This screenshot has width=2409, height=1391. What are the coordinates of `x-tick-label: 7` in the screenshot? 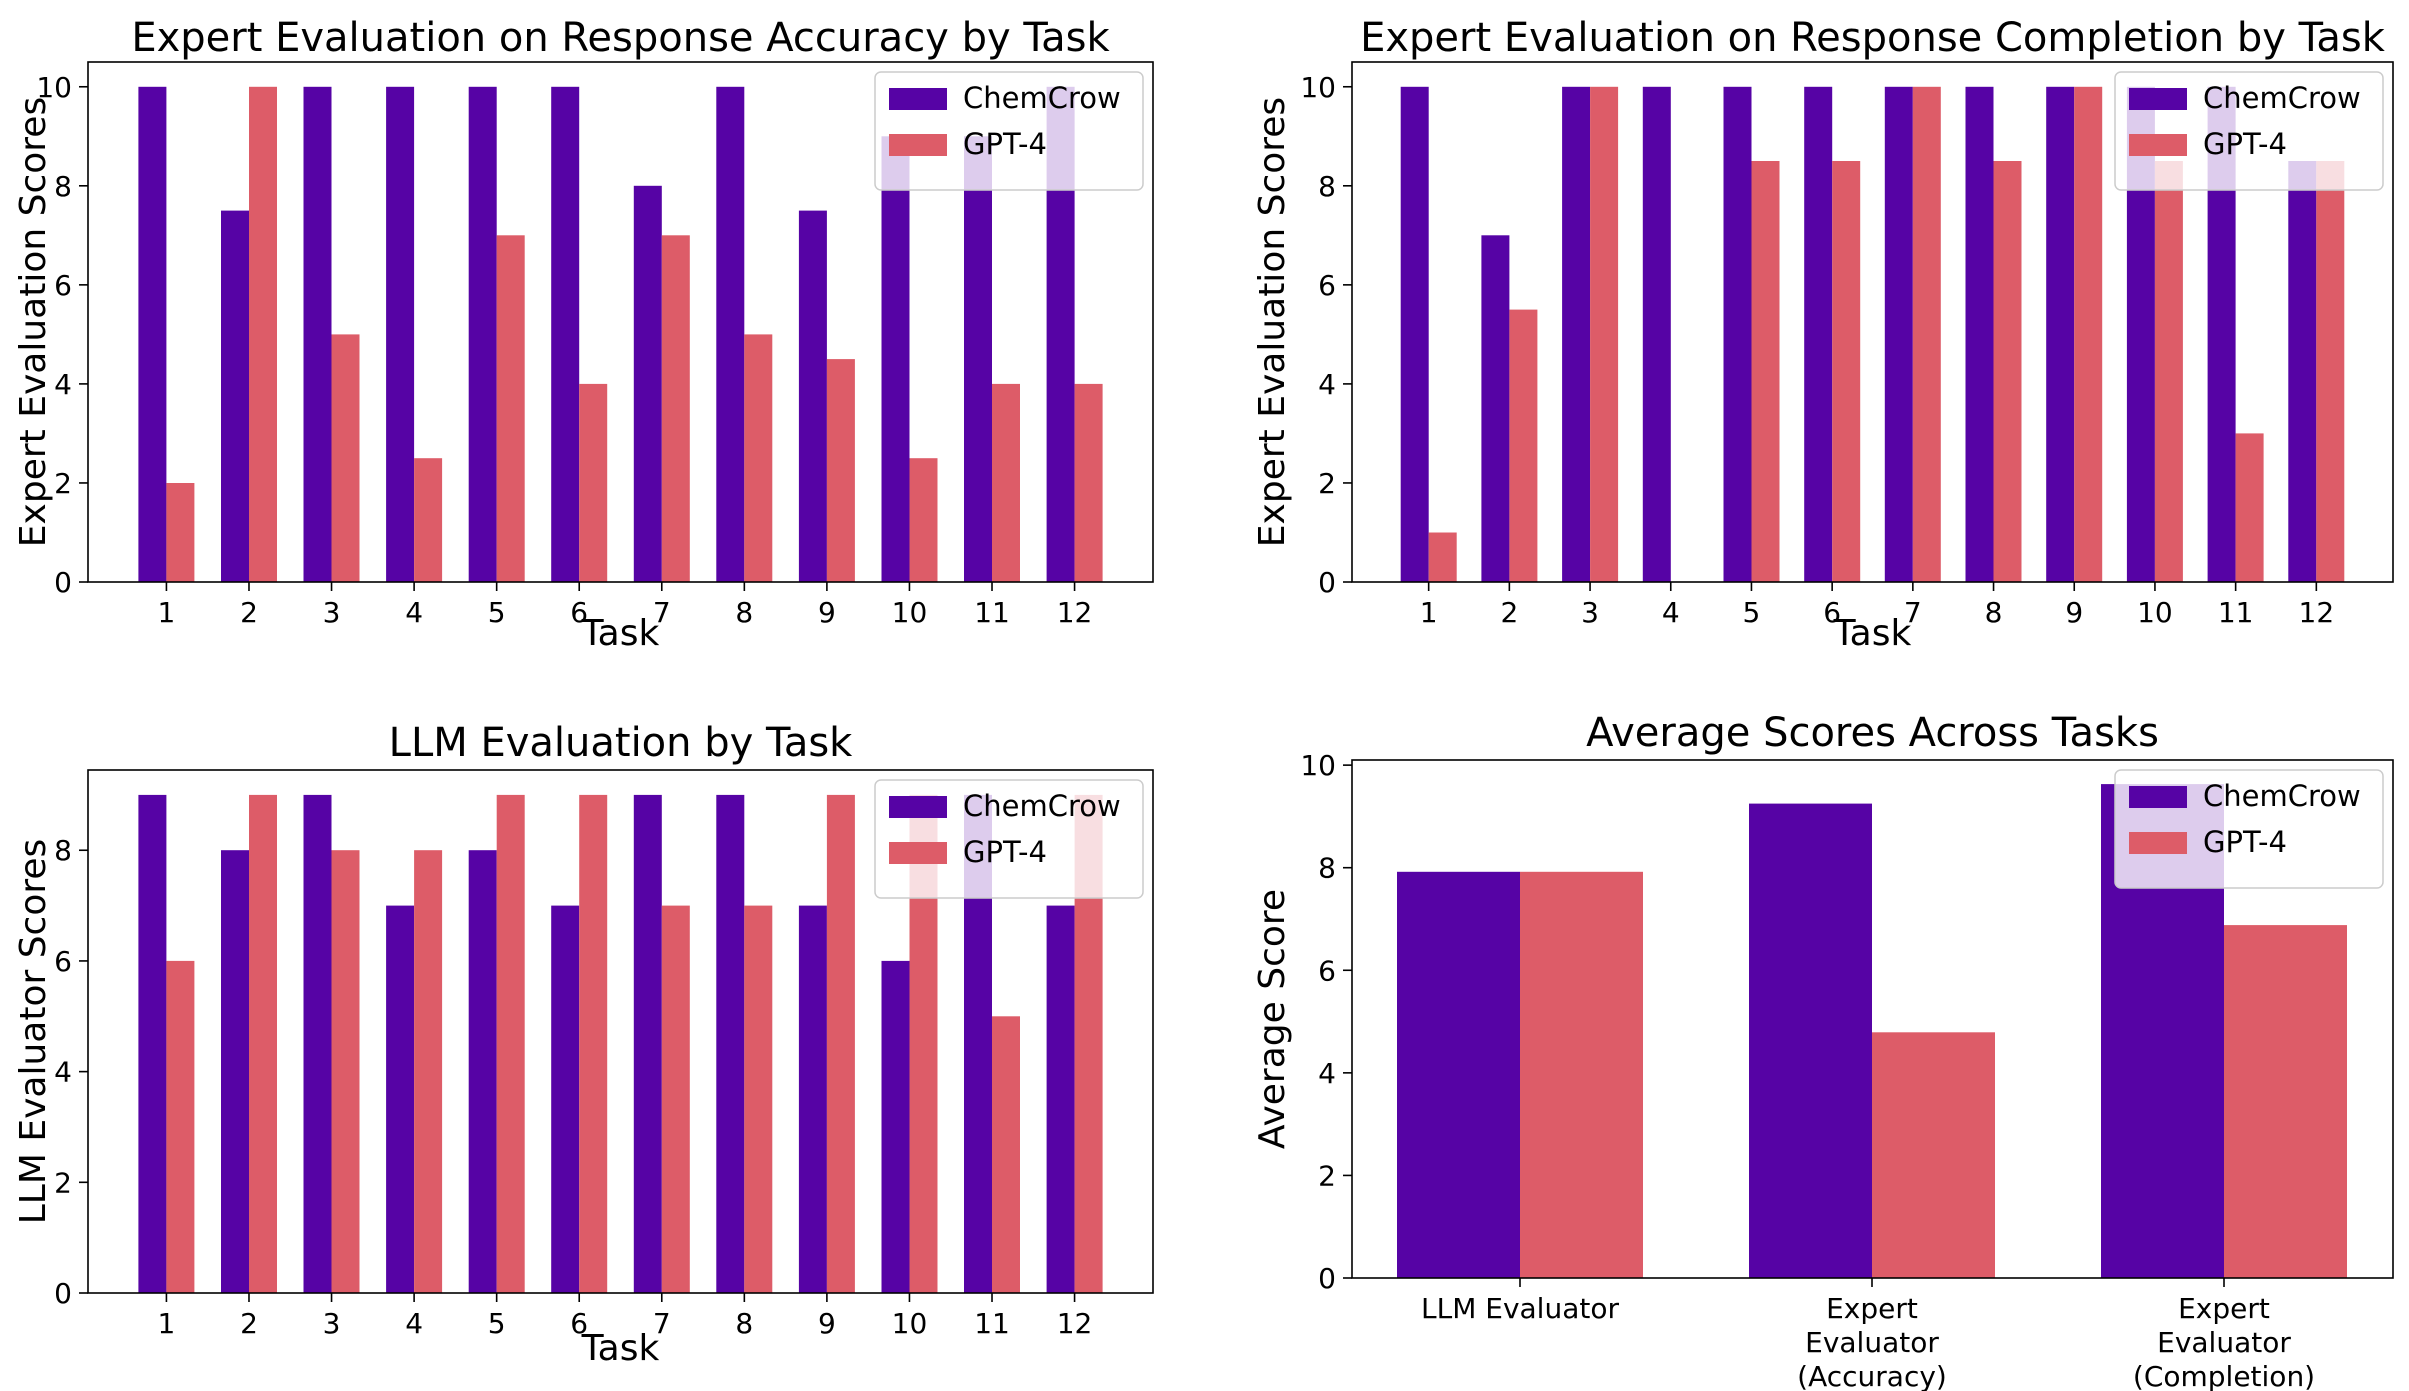 It's located at (662, 1323).